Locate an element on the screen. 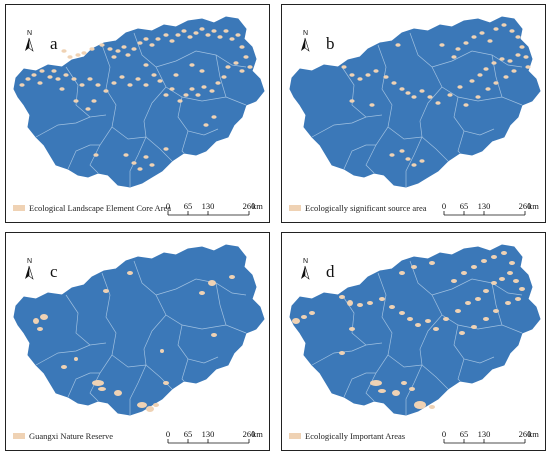 The width and height of the screenshot is (550, 462). panel-letter: c is located at coordinates (54, 271).